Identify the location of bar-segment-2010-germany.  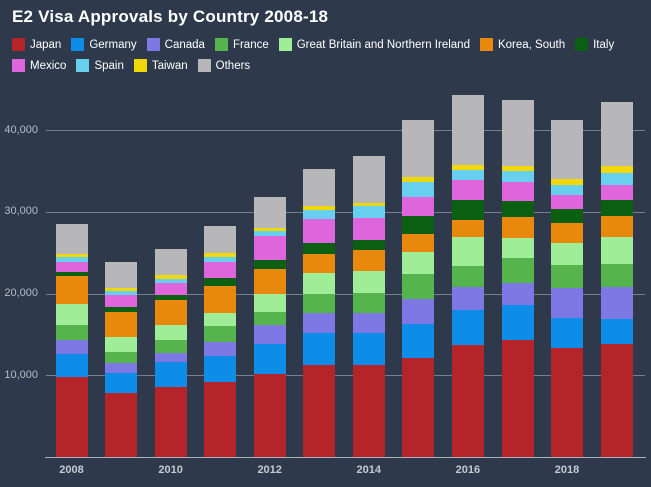
(170, 374).